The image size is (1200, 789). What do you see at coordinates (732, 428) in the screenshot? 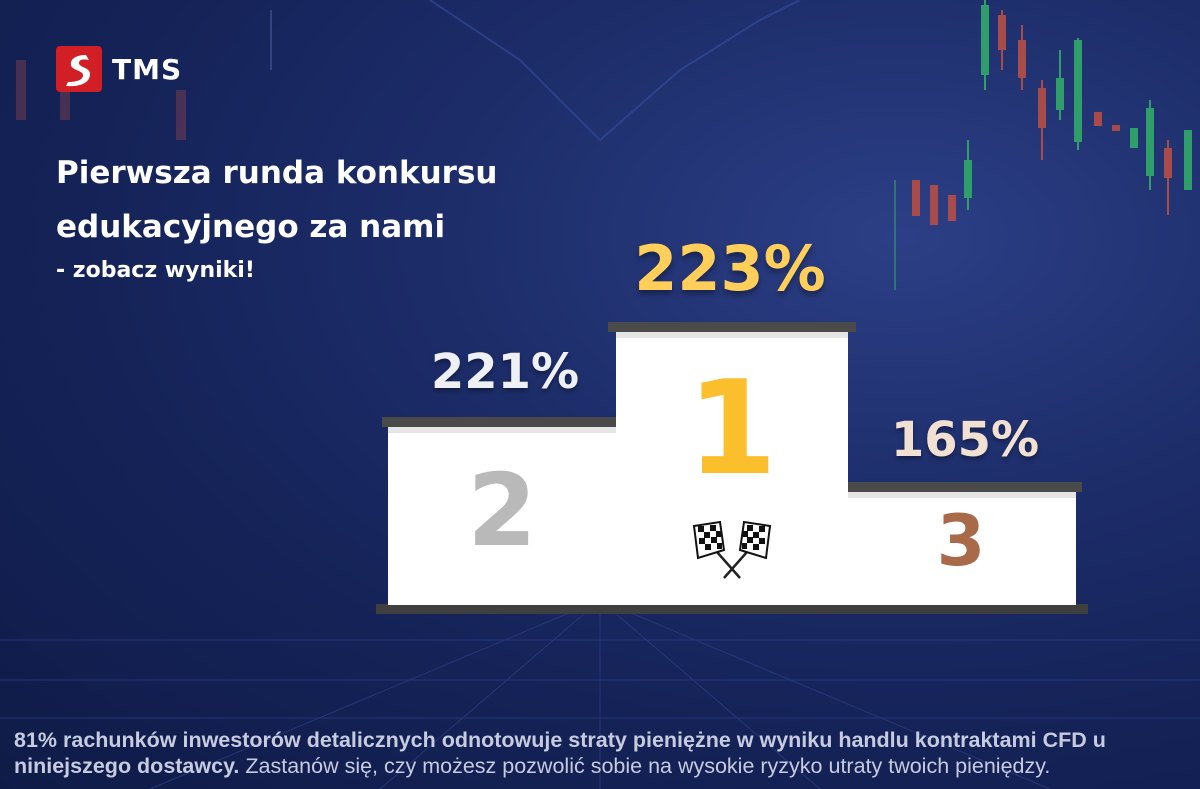
I see `place-number-first: 1` at bounding box center [732, 428].